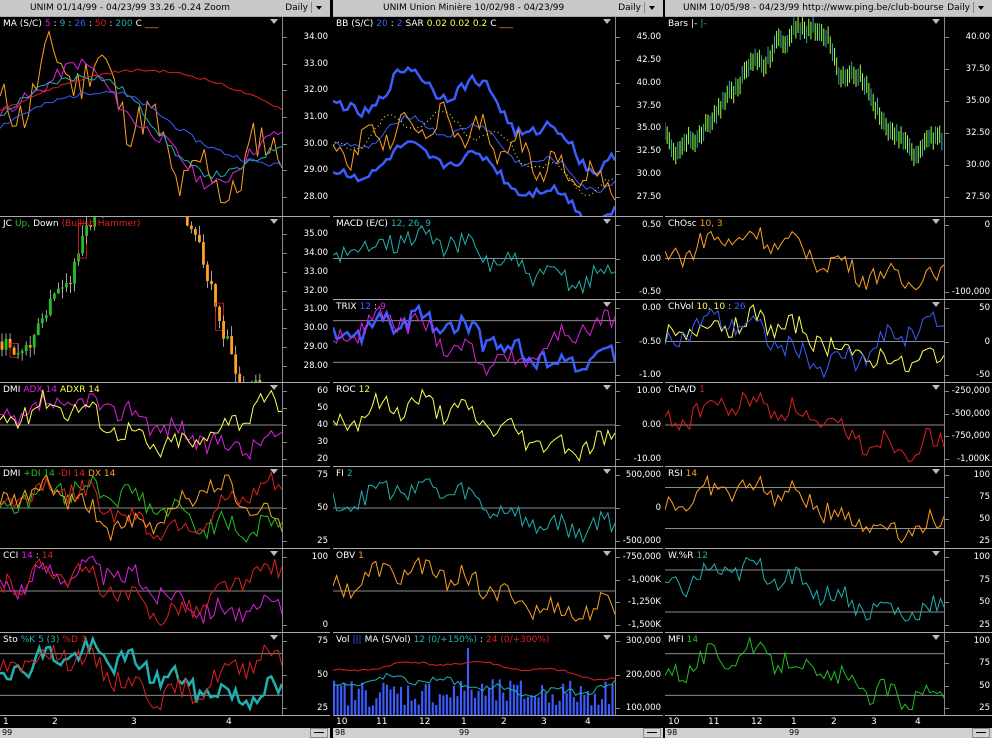  I want to click on plot-area: ChOsc 10, 3, so click(805, 258).